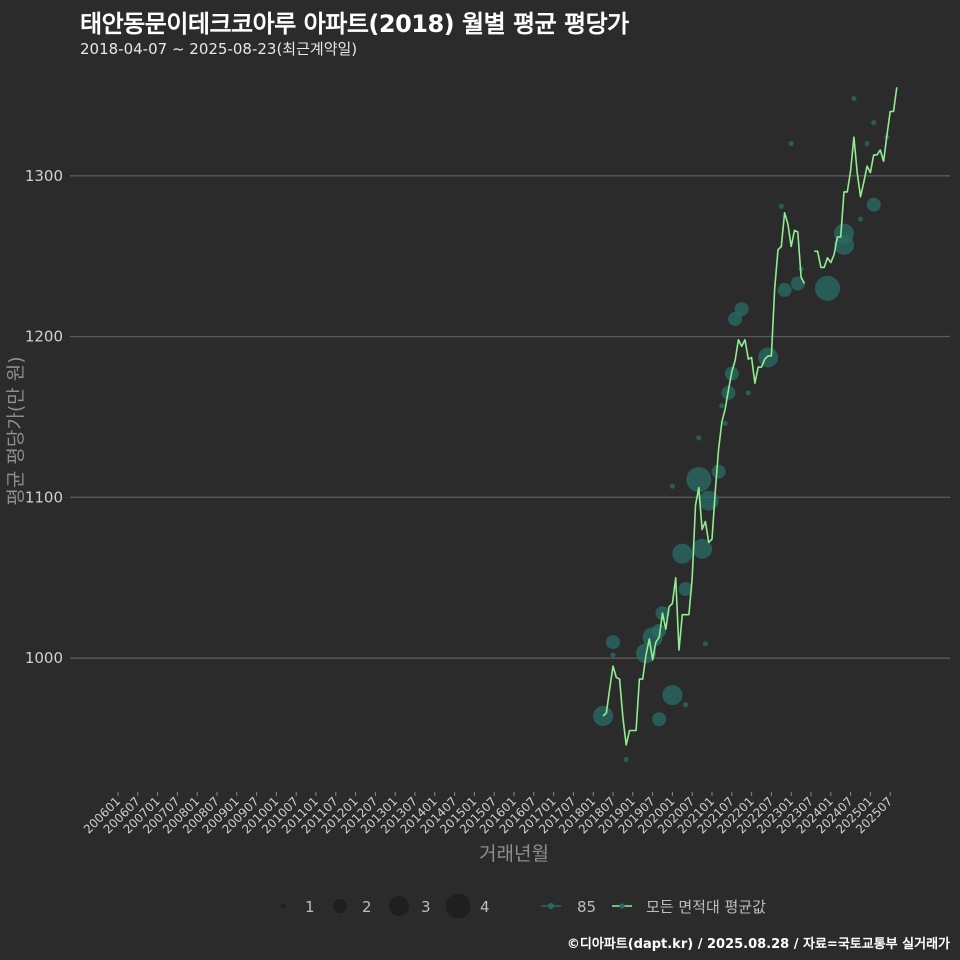 This screenshot has height=960, width=960. I want to click on legend-size-label: 2, so click(367, 907).